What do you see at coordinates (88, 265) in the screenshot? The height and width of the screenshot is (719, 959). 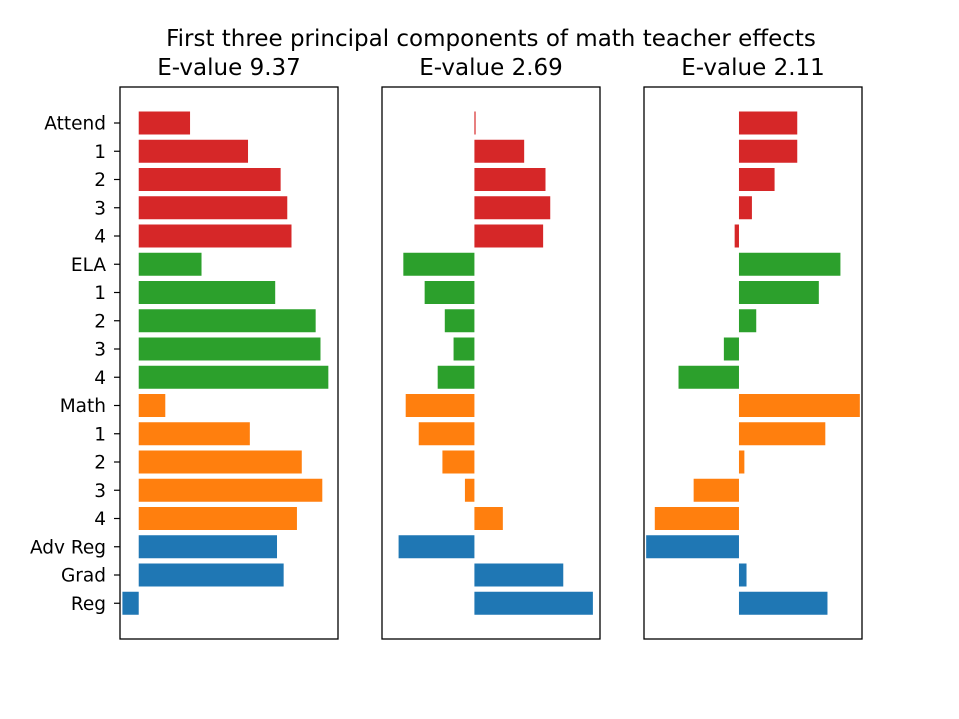 I see `y-tick-label: ELA` at bounding box center [88, 265].